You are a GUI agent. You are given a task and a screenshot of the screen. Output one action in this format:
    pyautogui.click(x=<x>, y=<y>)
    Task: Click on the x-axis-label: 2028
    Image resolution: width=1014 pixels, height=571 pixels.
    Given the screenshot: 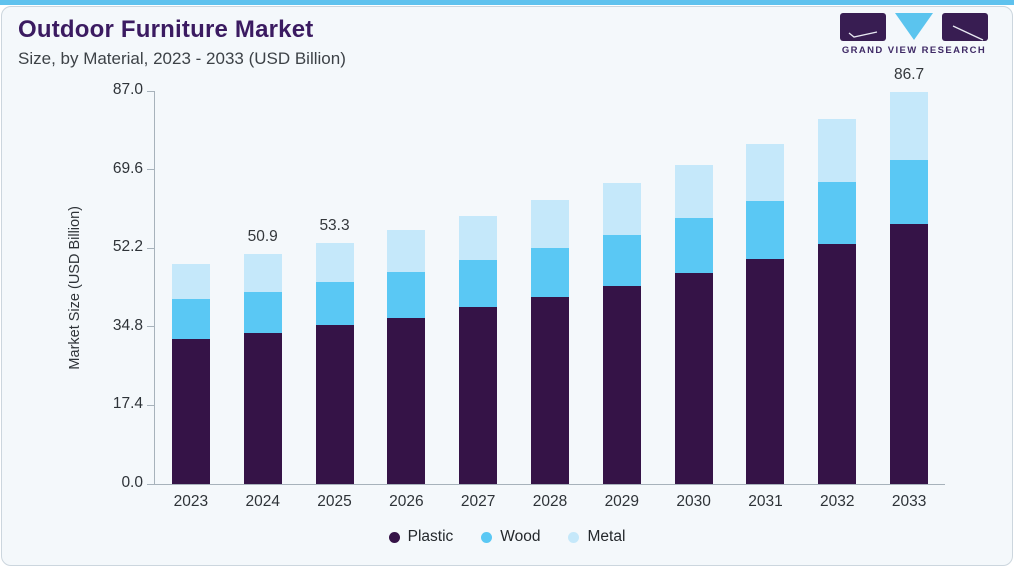 What is the action you would take?
    pyautogui.click(x=550, y=501)
    